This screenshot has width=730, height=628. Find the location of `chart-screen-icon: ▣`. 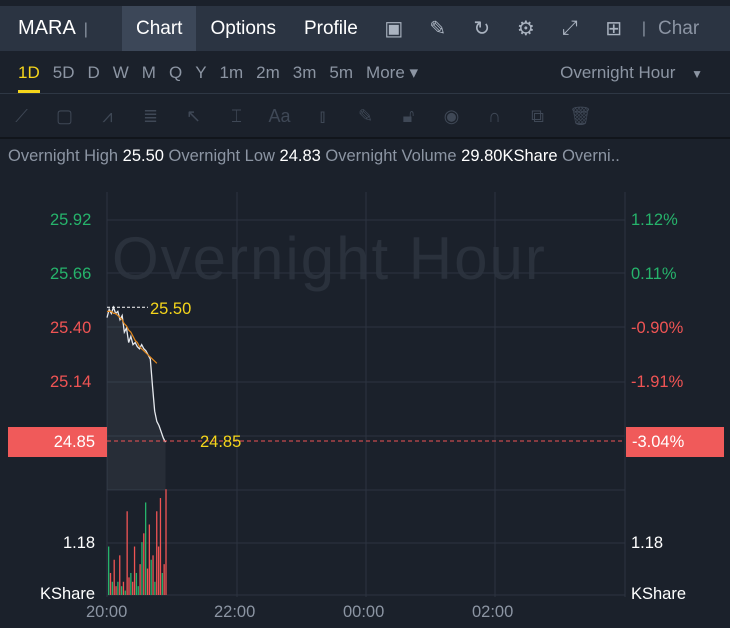

chart-screen-icon: ▣ is located at coordinates (394, 29).